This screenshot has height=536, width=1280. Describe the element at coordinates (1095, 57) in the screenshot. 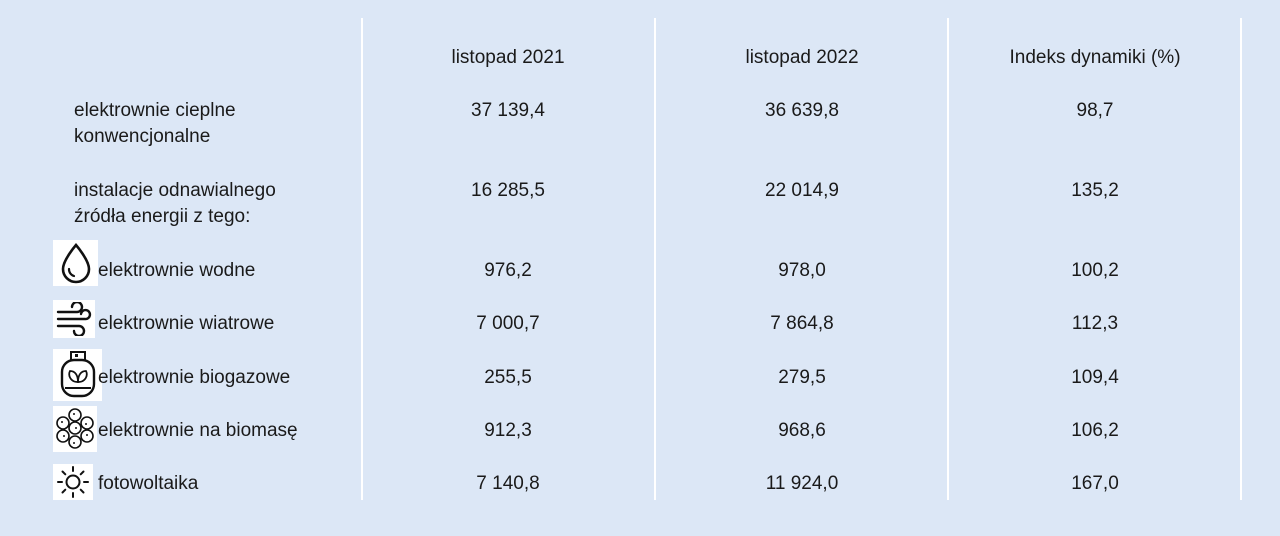

I see `column-header-index: Indeks dynamiki (%)` at that location.